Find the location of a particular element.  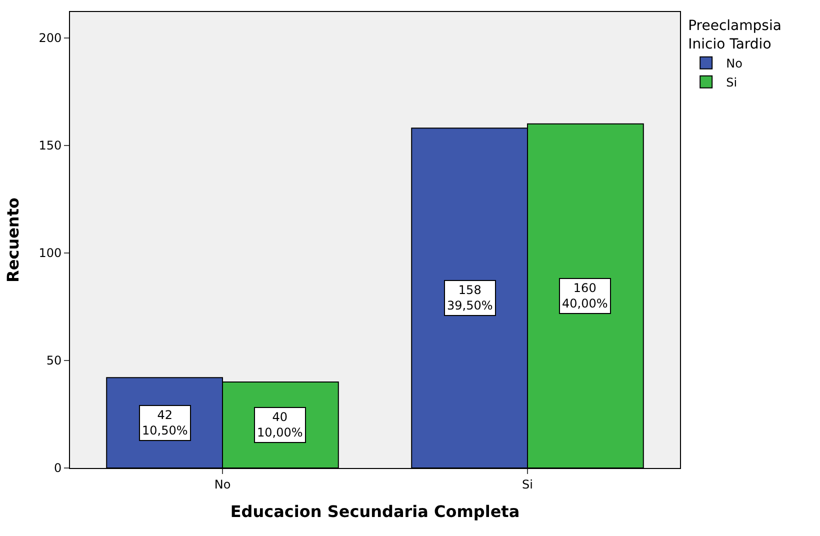

data-label: 40 10,00% is located at coordinates (280, 425).